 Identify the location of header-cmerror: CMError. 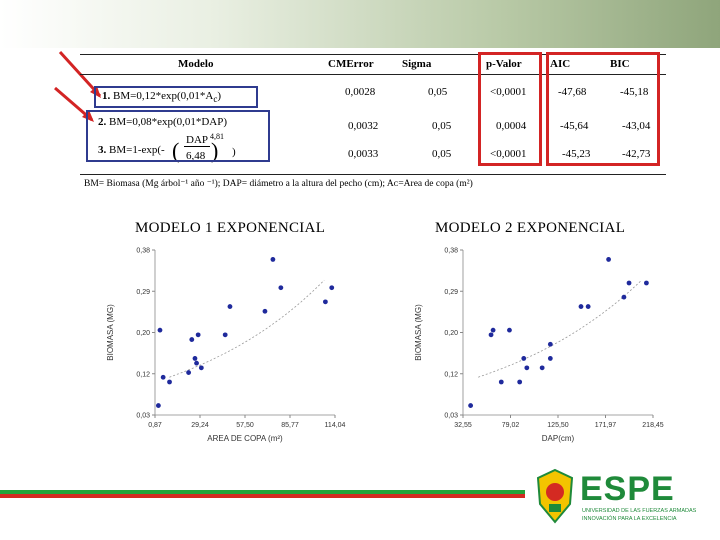
(351, 64).